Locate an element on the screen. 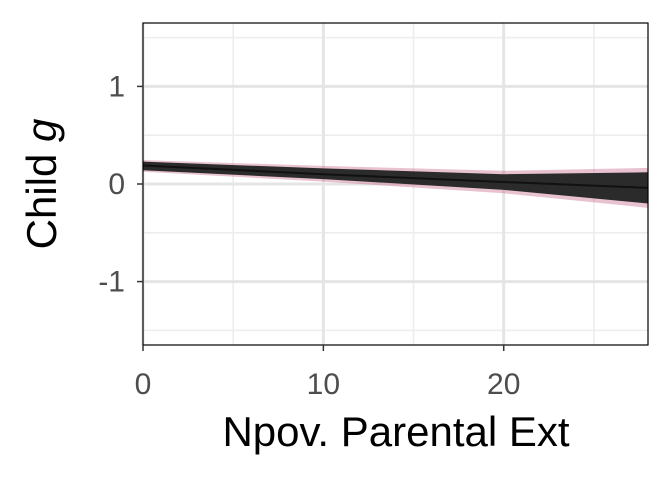  x-tick-label: 10 is located at coordinates (323, 384).